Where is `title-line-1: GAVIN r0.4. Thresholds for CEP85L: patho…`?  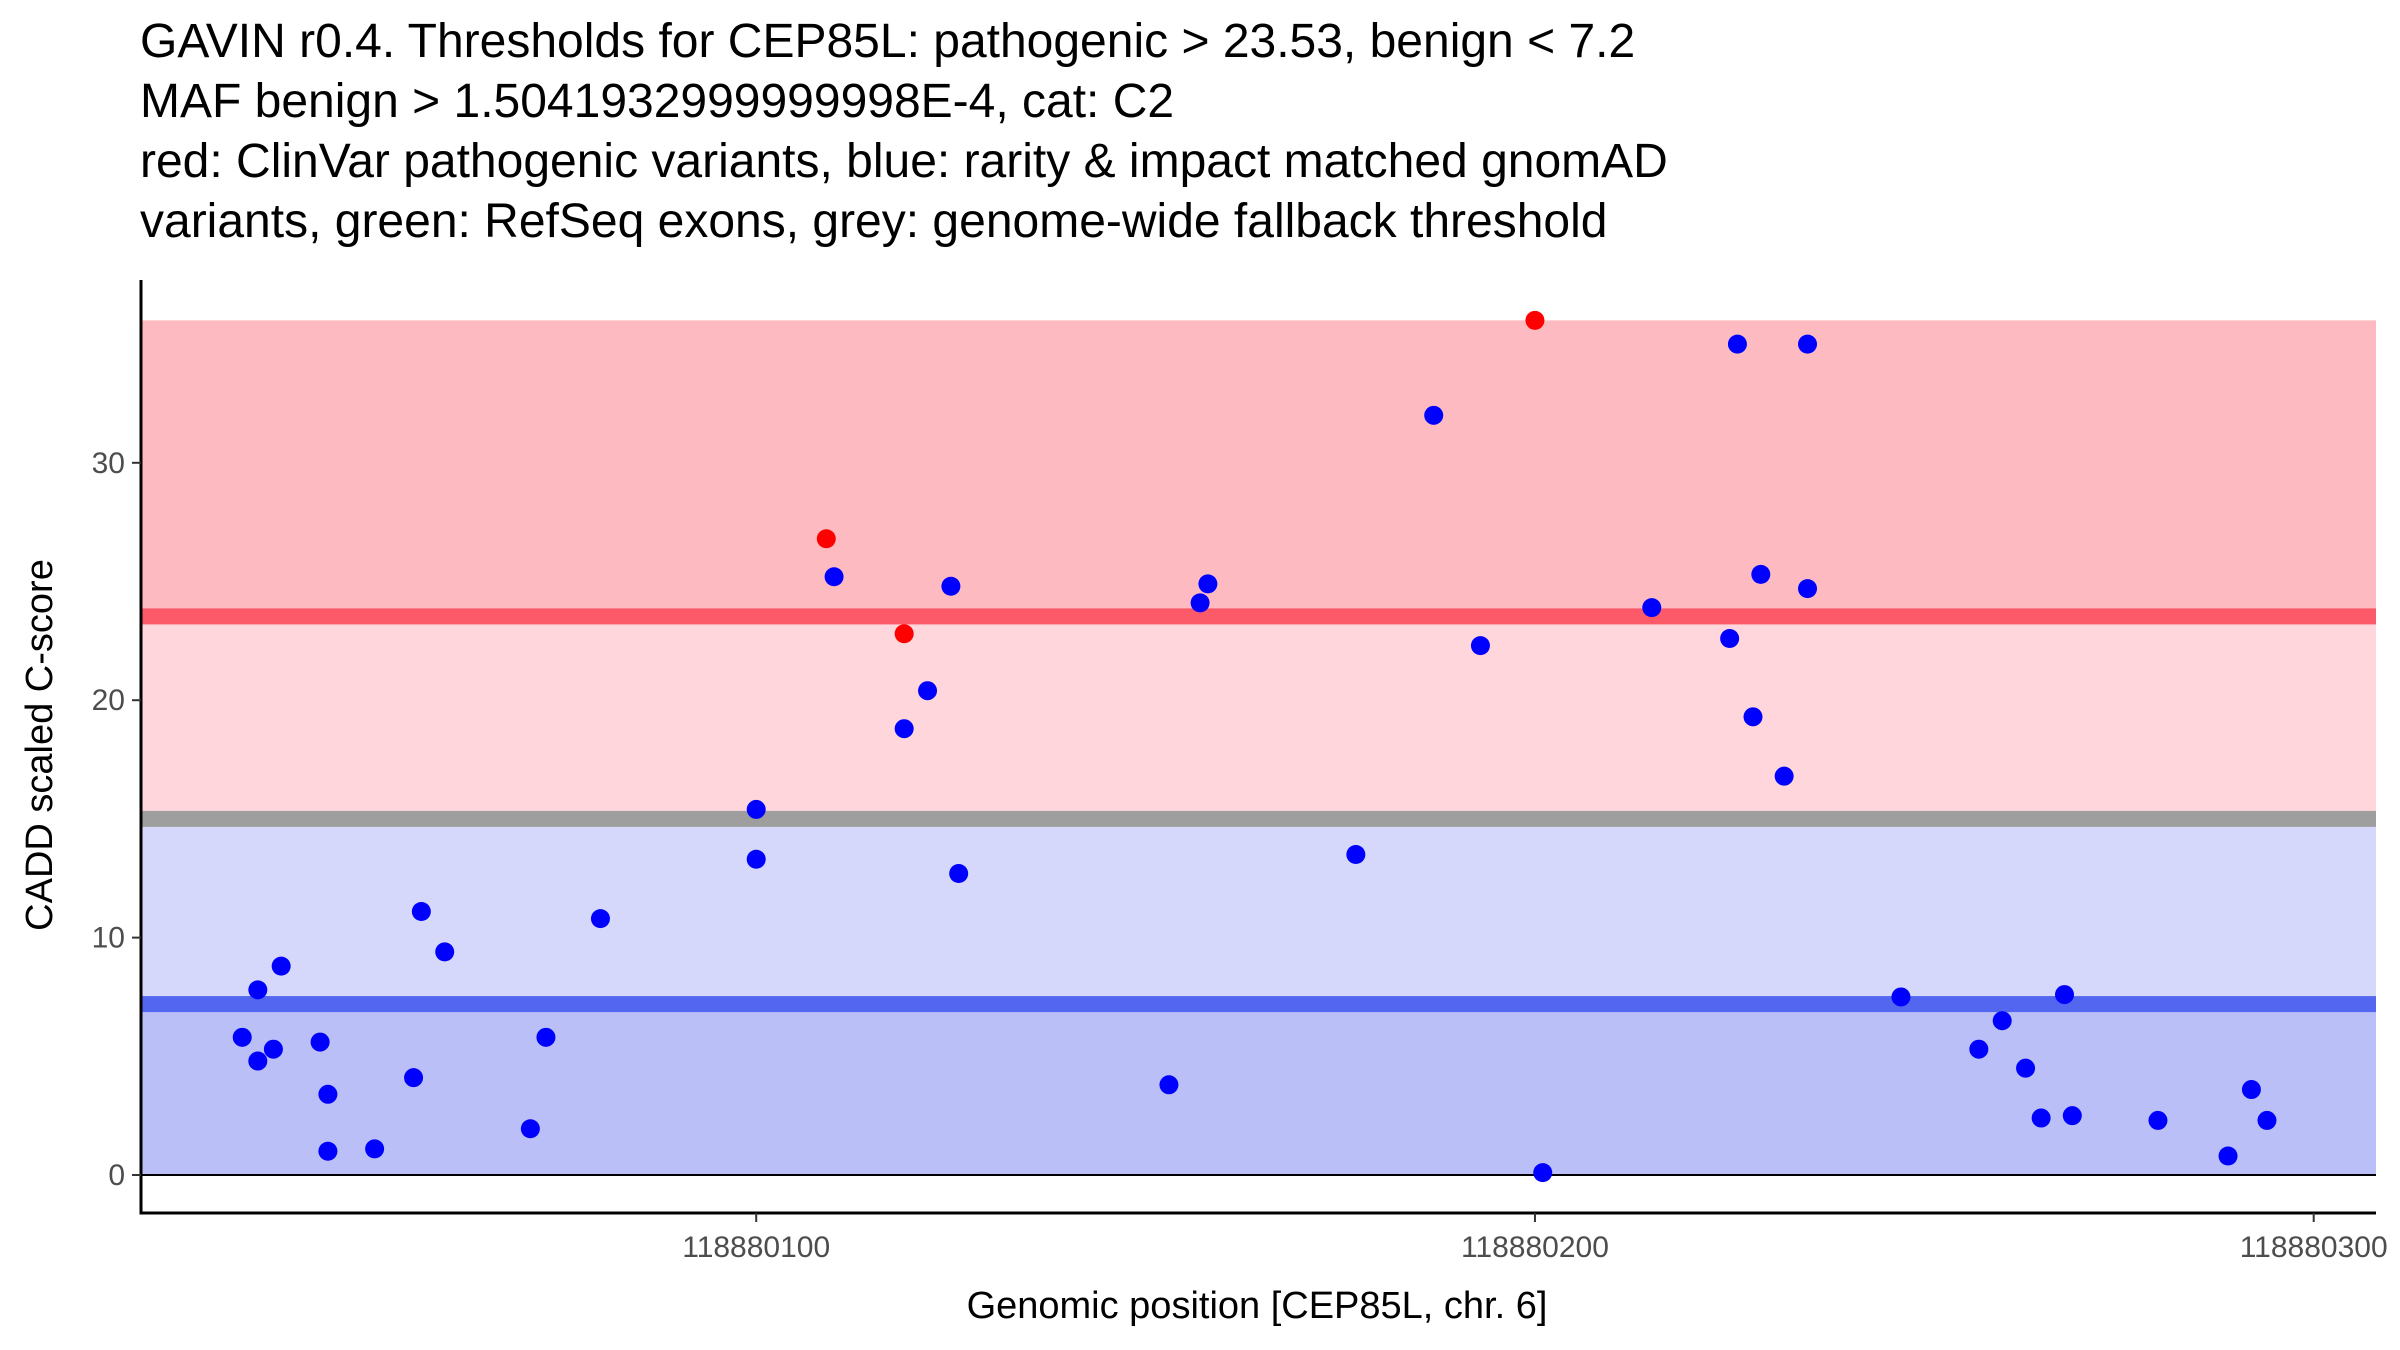 title-line-1: GAVIN r0.4. Thresholds for CEP85L: patho… is located at coordinates (888, 41).